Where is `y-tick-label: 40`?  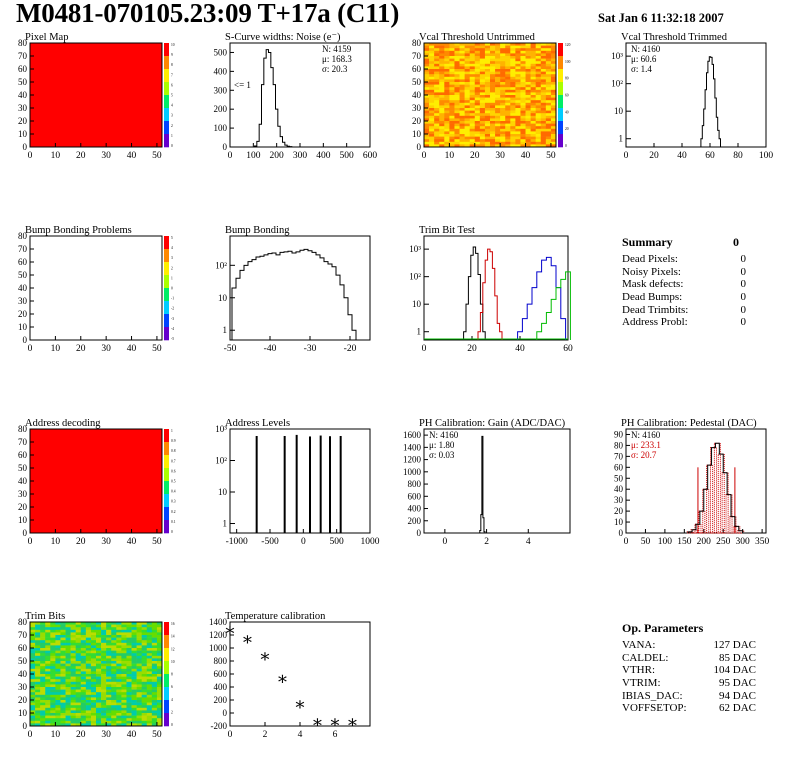
y-tick-label: 40 is located at coordinates (23, 674).